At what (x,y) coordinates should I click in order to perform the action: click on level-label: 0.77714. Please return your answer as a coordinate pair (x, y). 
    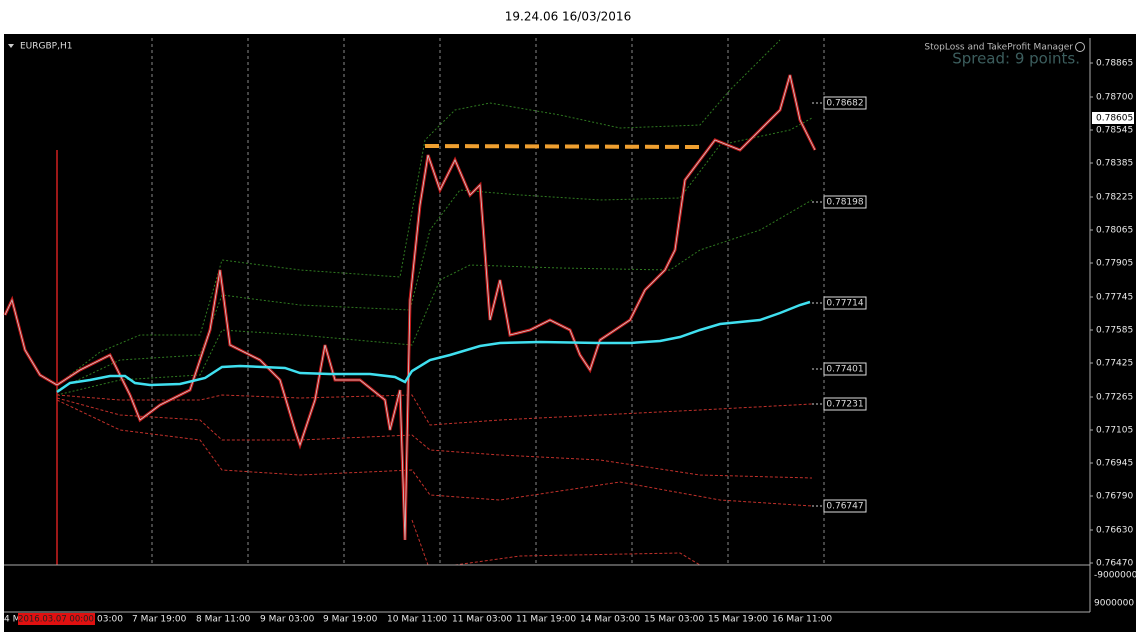
    Looking at the image, I should click on (844, 304).